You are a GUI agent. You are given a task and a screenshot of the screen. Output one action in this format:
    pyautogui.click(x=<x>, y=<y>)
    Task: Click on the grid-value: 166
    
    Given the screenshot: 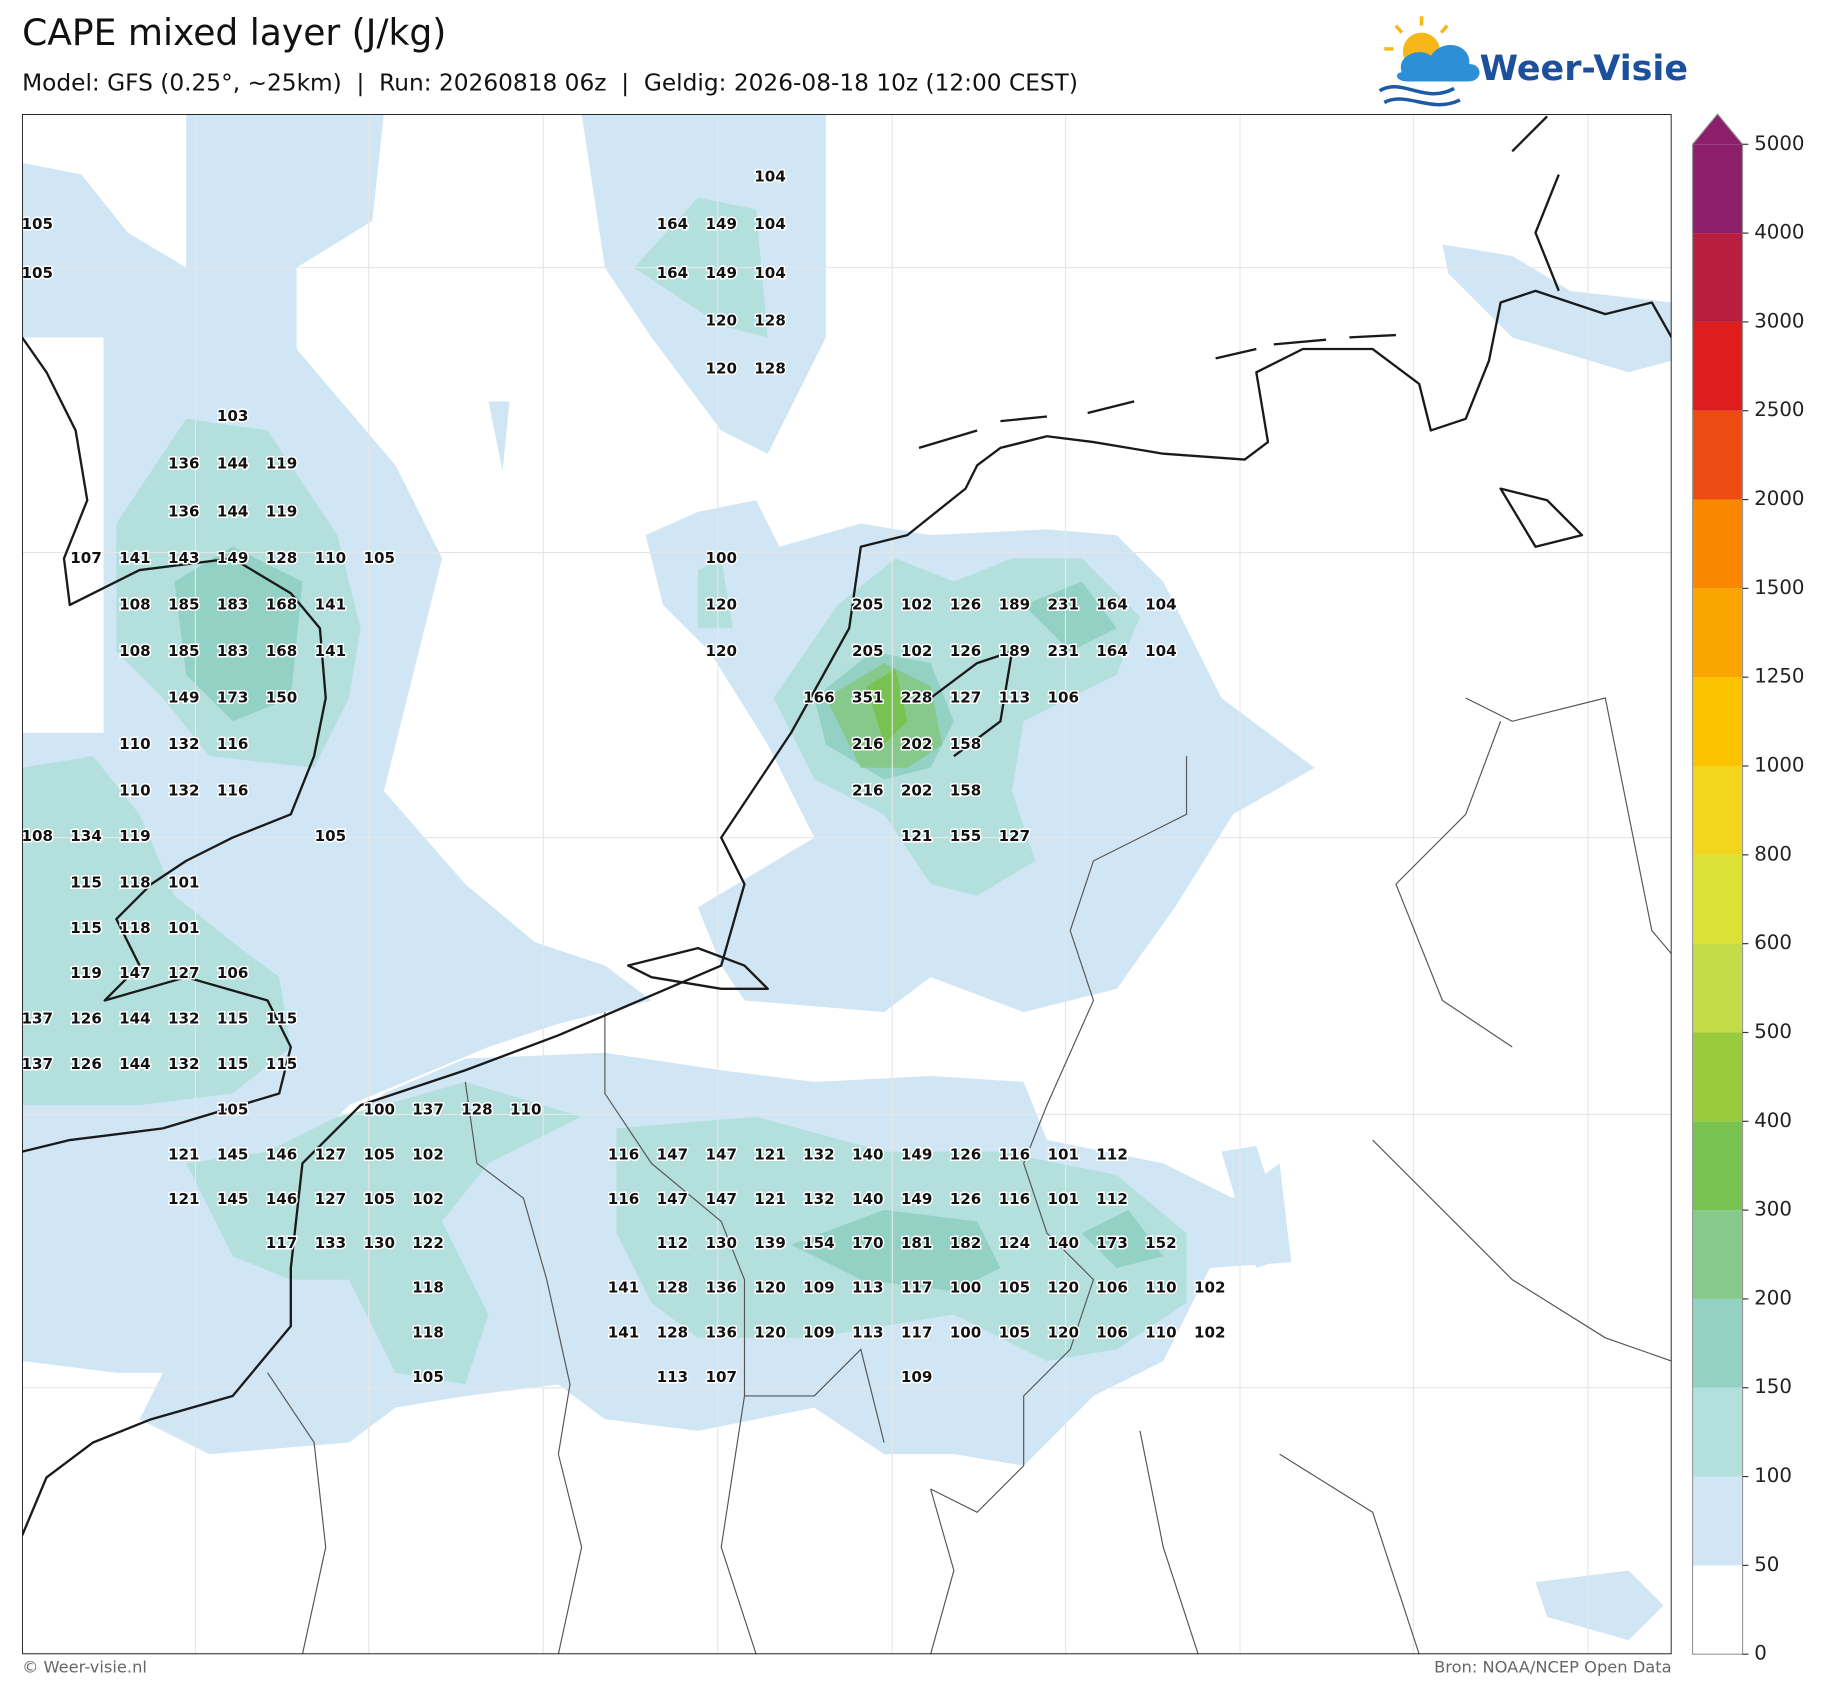 What is the action you would take?
    pyautogui.click(x=819, y=698)
    